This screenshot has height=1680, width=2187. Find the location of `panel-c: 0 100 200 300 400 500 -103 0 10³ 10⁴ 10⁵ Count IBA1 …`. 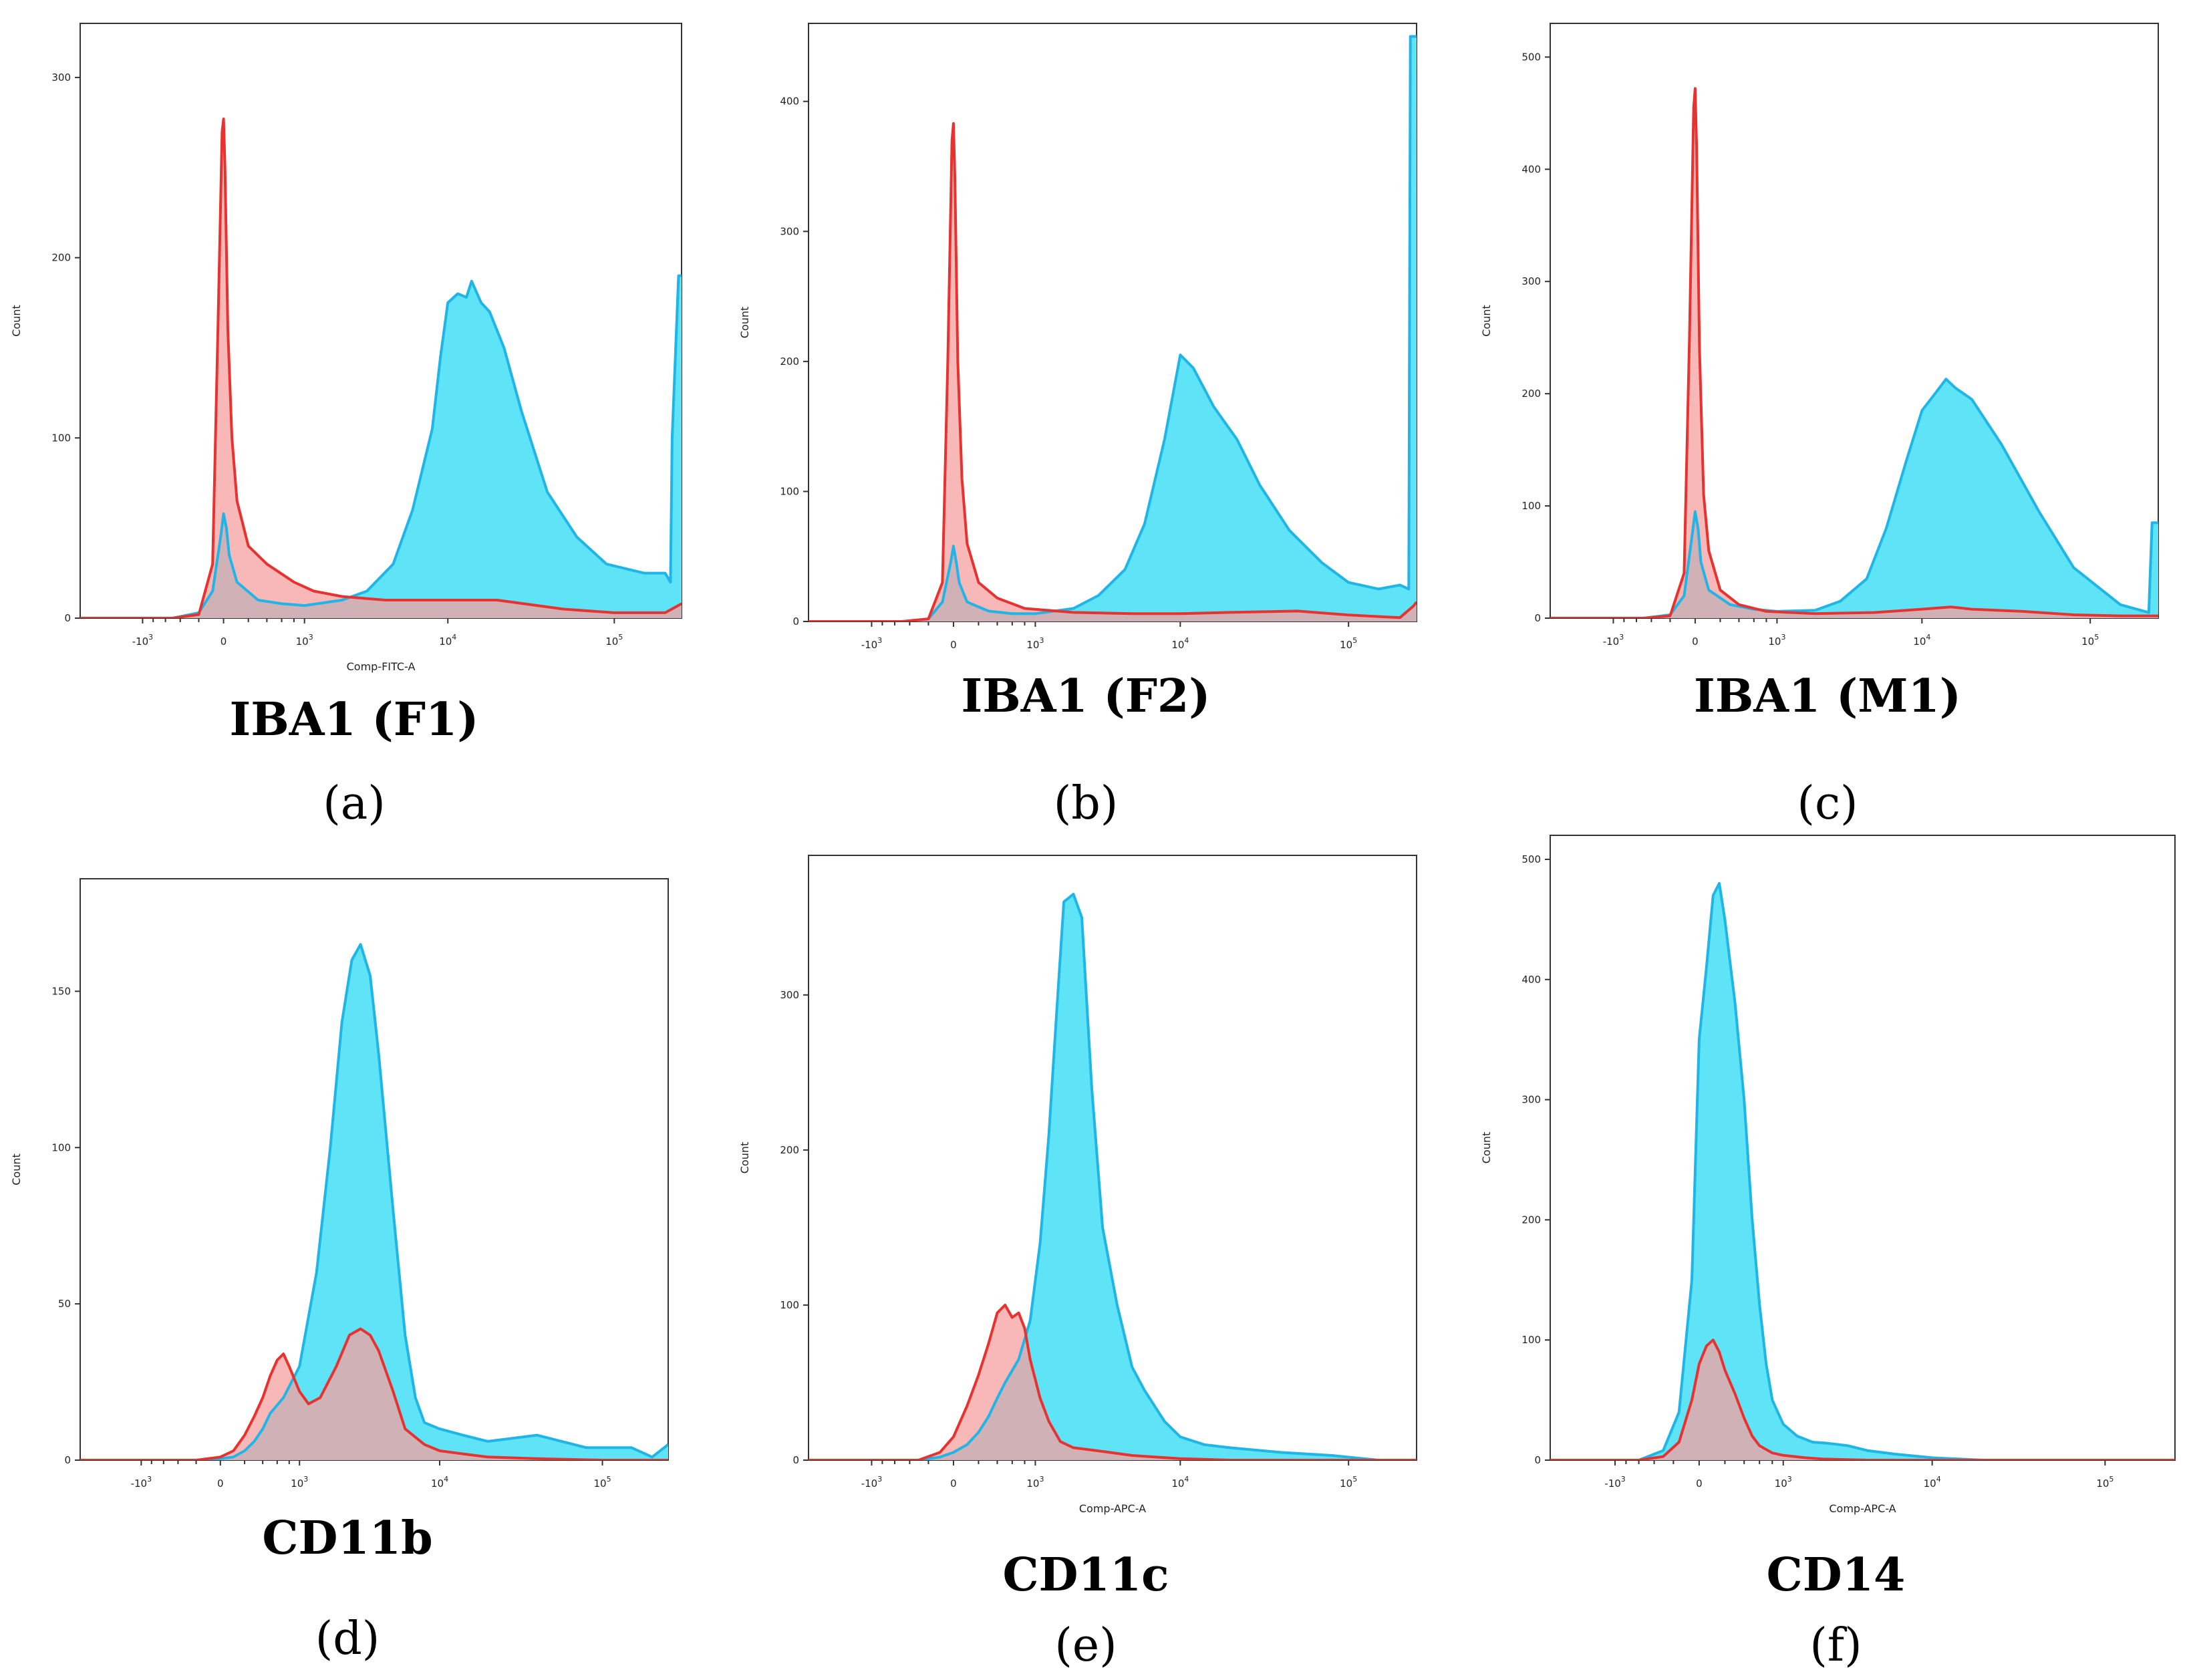

panel-c: 0 100 200 300 400 500 -103 0 10³ 10⁴ 10⁵ Count IBA1 … is located at coordinates (1820, 426).